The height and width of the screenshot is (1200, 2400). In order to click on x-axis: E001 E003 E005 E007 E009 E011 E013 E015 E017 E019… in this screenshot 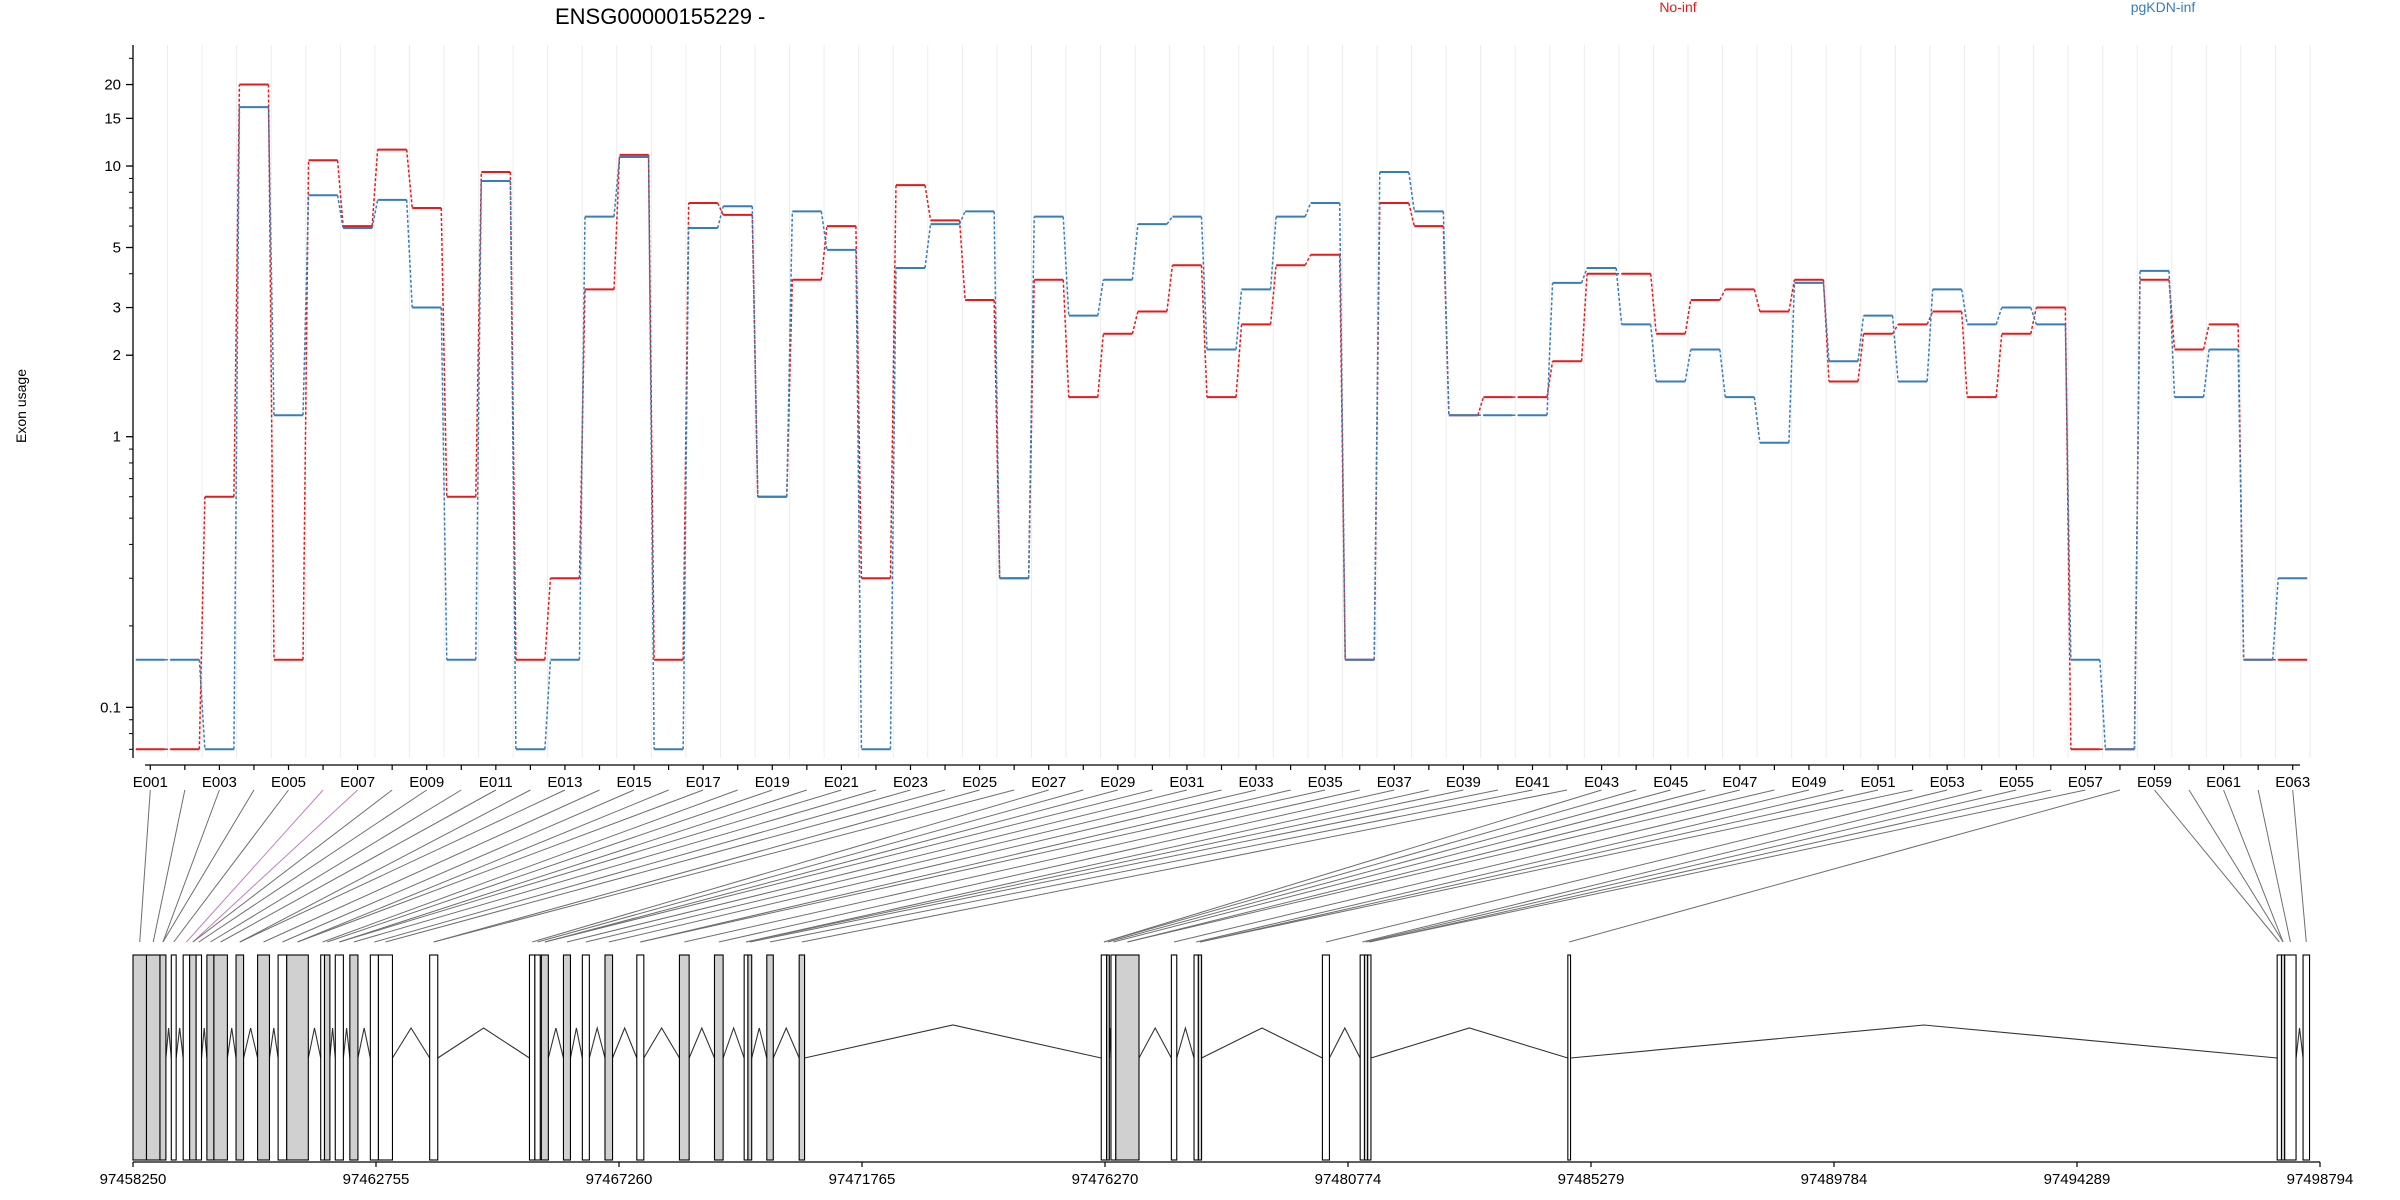, I will do `click(1221, 777)`.